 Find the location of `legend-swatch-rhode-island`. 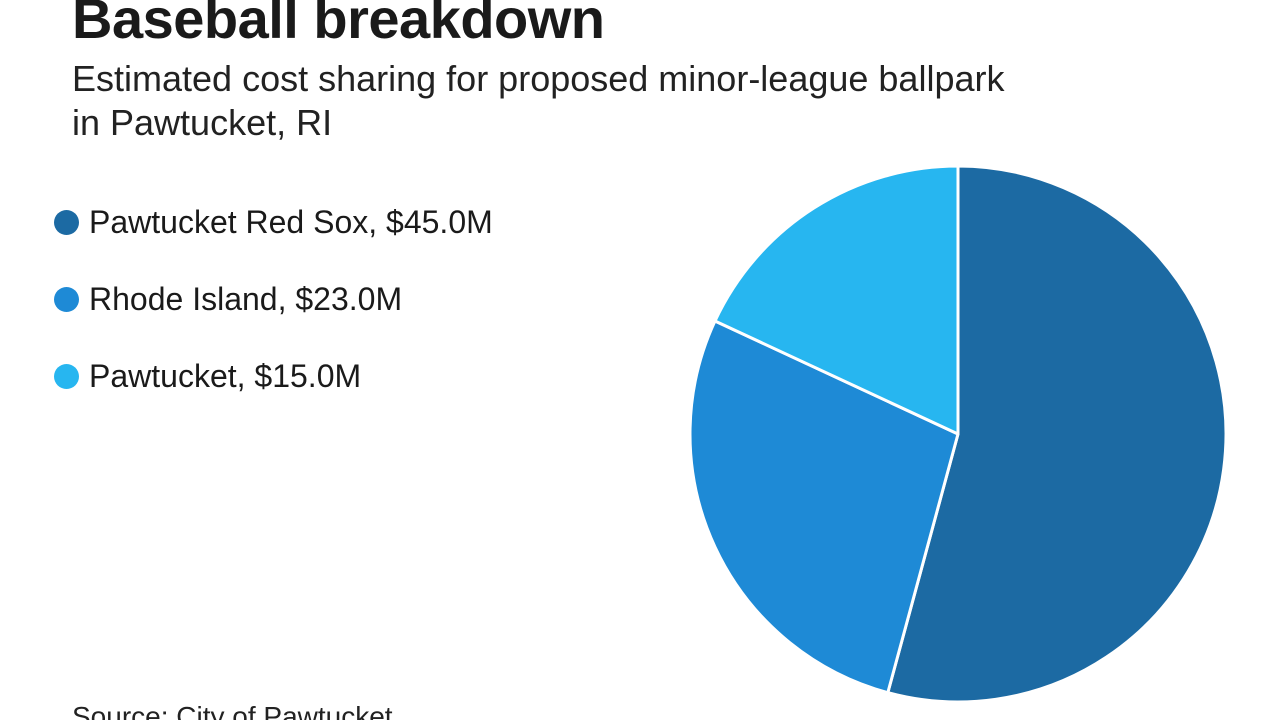

legend-swatch-rhode-island is located at coordinates (66, 299).